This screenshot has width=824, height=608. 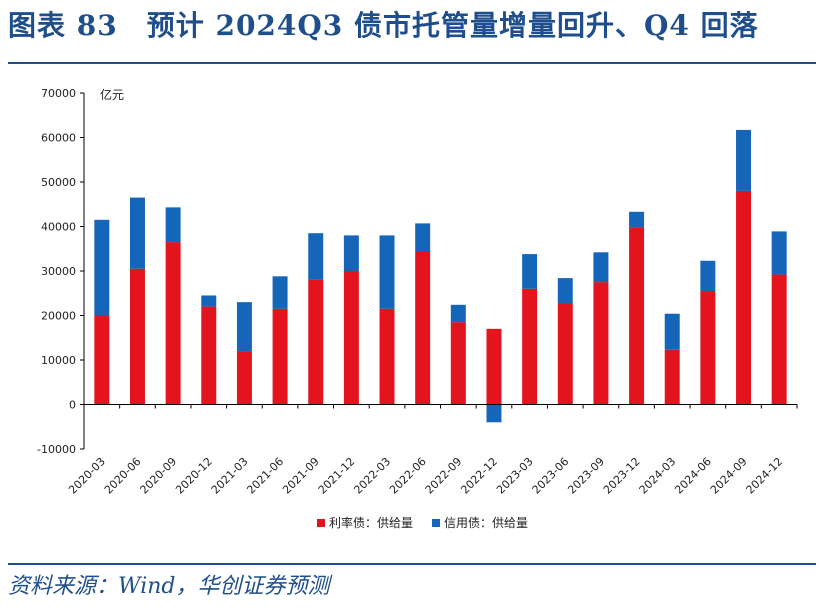 I want to click on x-tick-label: 2023-09, so click(x=586, y=476).